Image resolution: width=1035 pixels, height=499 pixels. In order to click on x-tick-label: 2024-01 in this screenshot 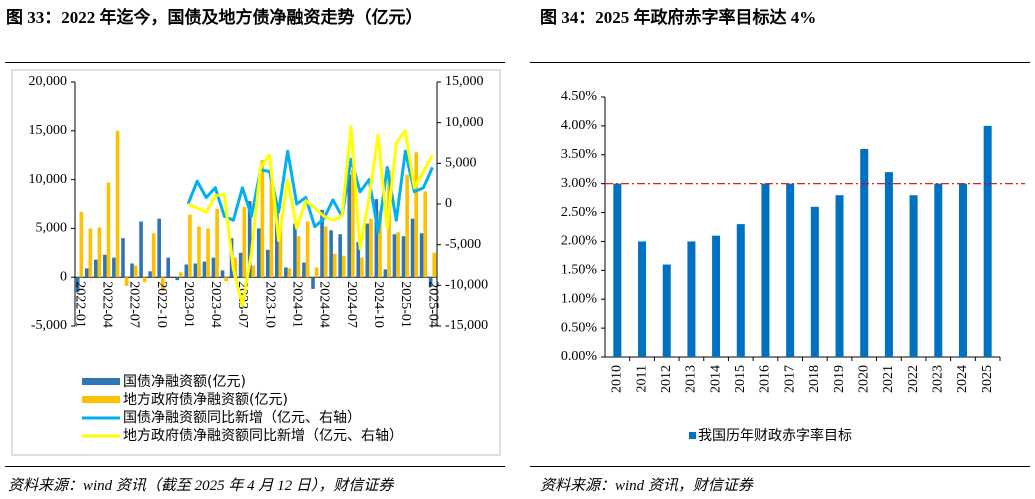, I will do `click(297, 304)`.